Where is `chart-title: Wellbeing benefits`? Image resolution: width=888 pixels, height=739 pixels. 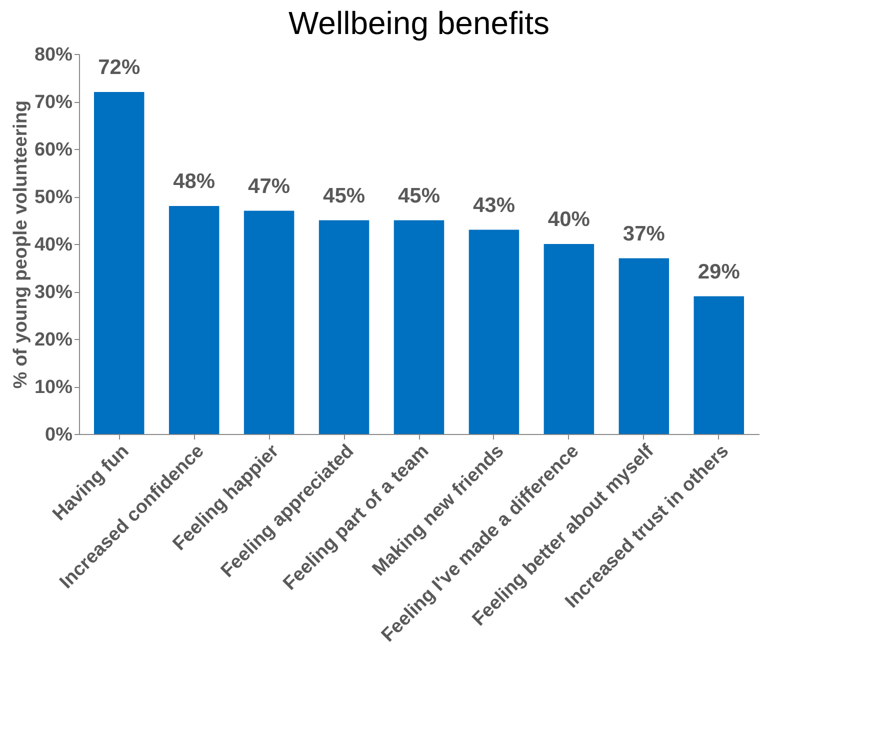
chart-title: Wellbeing benefits is located at coordinates (419, 23).